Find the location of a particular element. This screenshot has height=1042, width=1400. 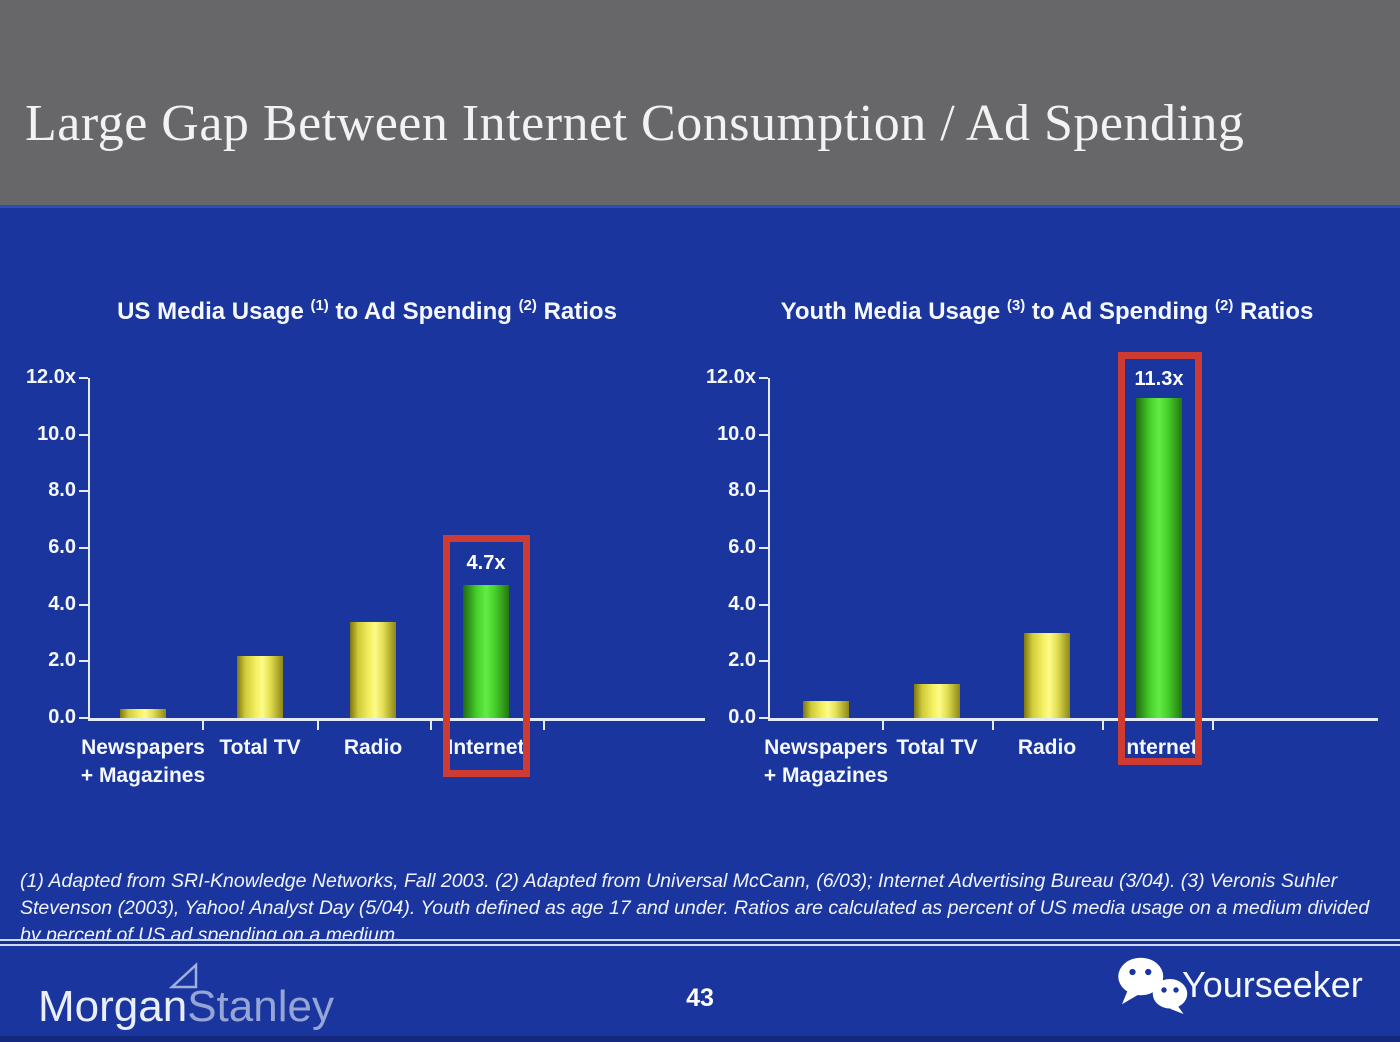

title-superscript: (3) is located at coordinates (1016, 305).